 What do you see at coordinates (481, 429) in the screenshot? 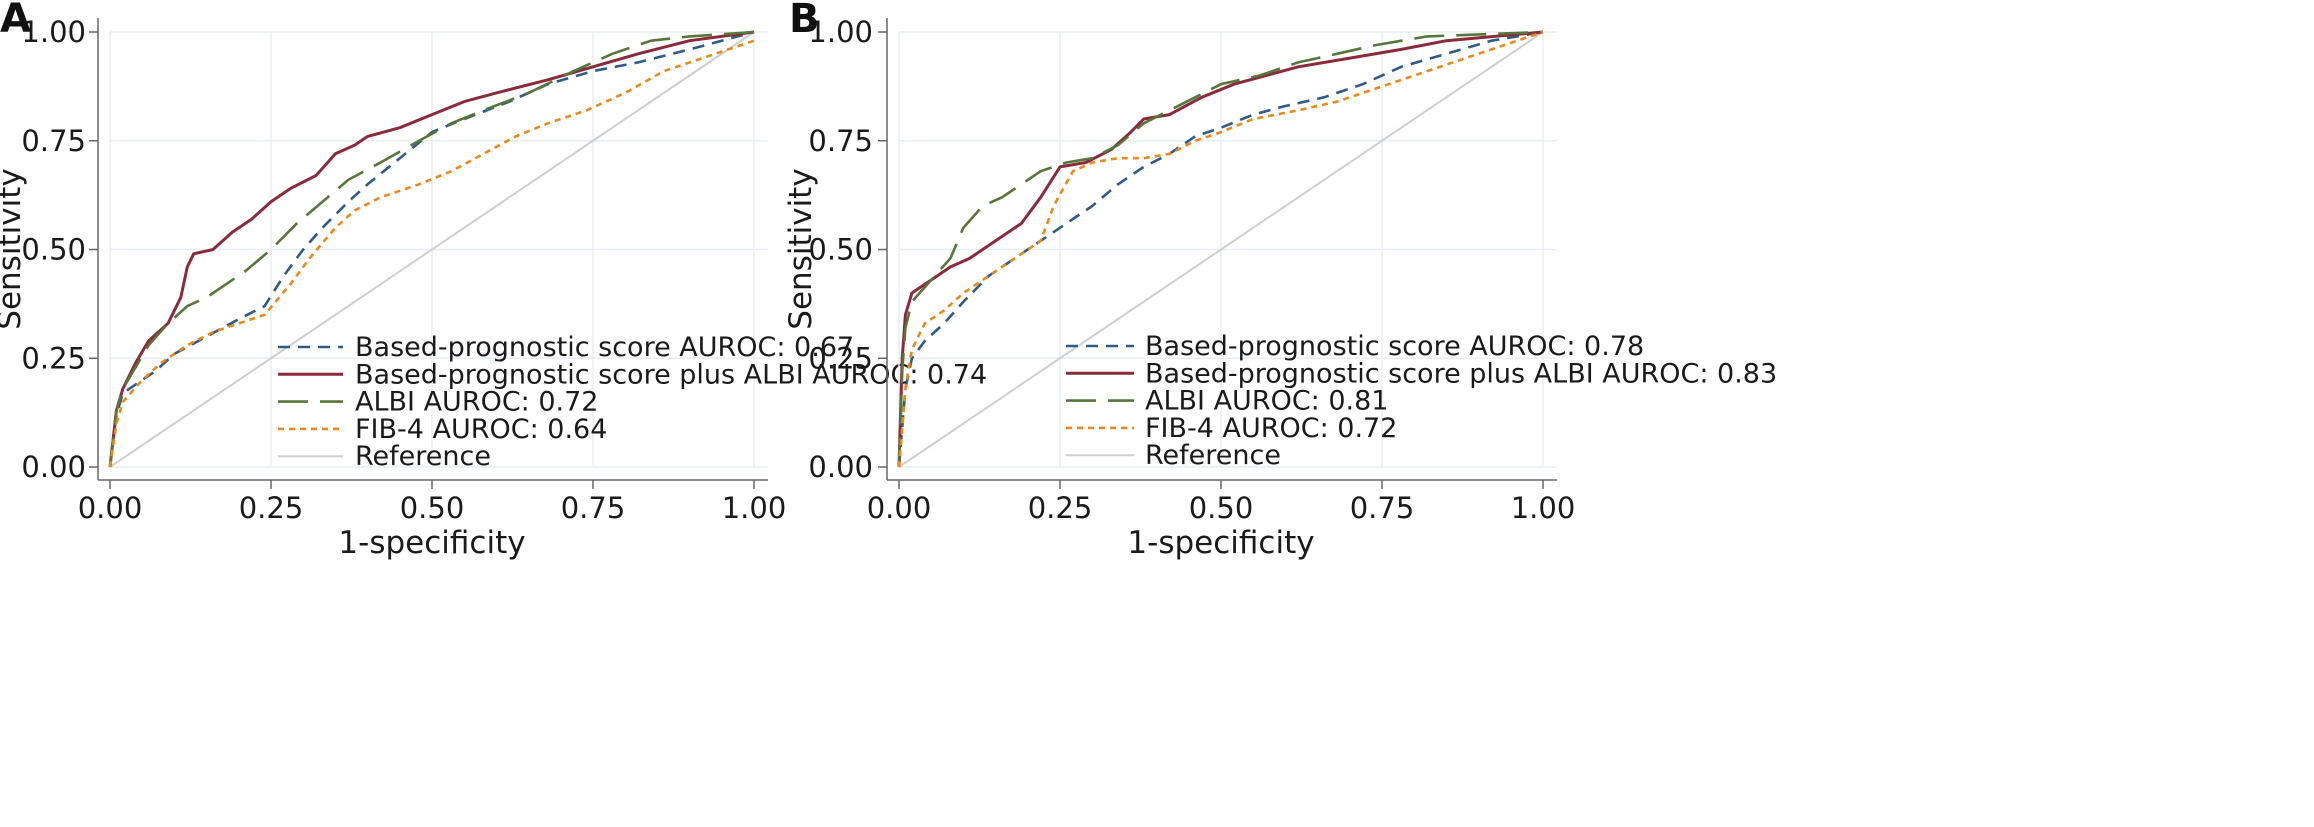
I see `legend-label-fib4: FIB-4 AUROC: 0.64` at bounding box center [481, 429].